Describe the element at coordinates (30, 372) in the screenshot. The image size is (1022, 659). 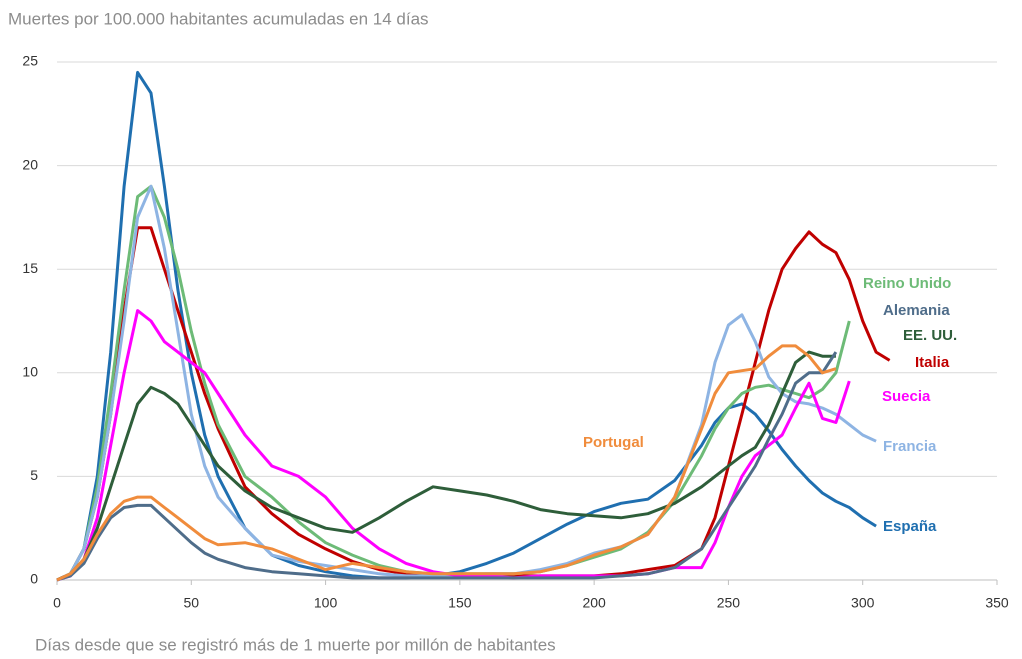
I see `y-tick-label: 10` at that location.